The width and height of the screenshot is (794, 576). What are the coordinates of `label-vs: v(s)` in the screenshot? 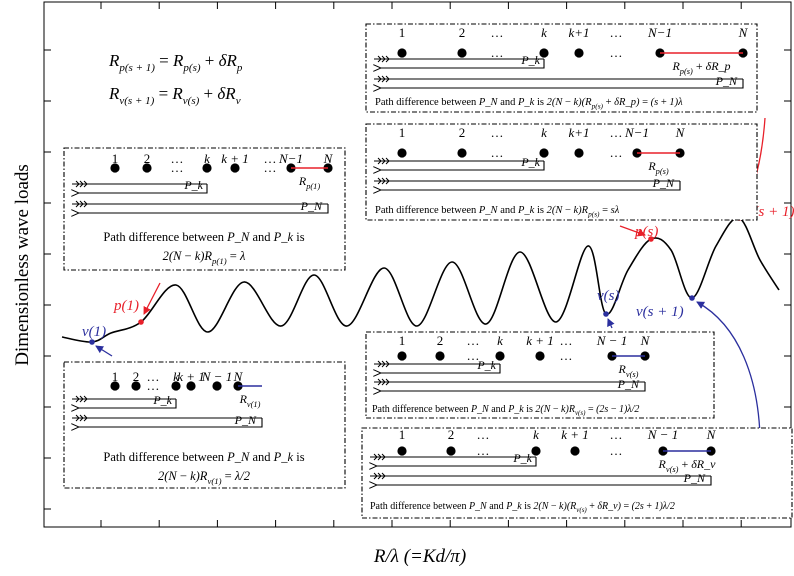 It's located at (608, 296).